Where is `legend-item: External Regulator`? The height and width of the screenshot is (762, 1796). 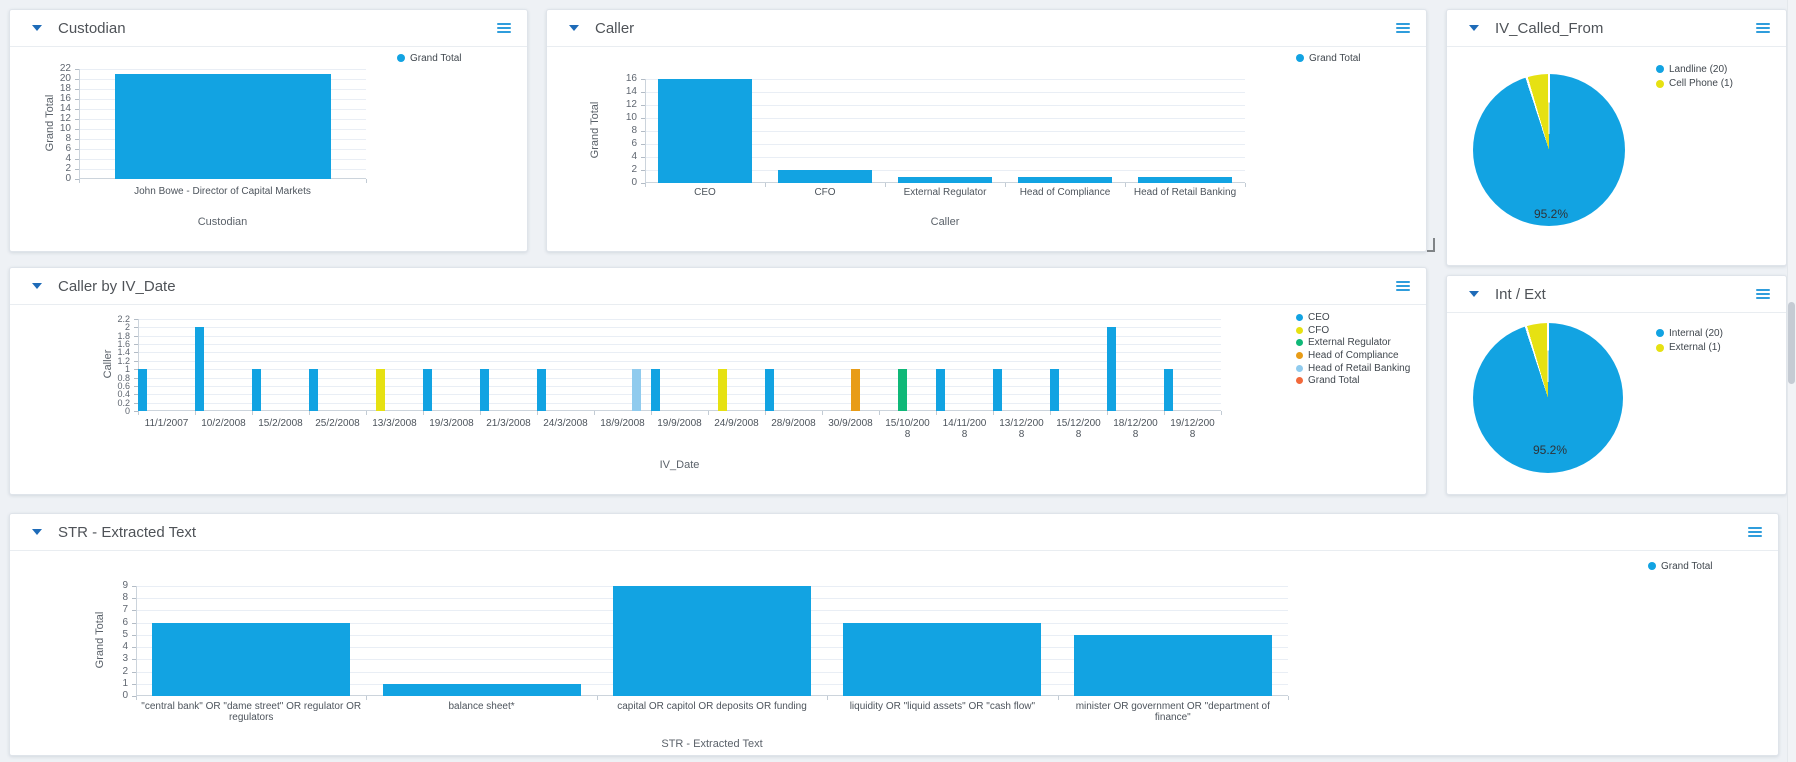
legend-item: External Regulator is located at coordinates (1353, 342).